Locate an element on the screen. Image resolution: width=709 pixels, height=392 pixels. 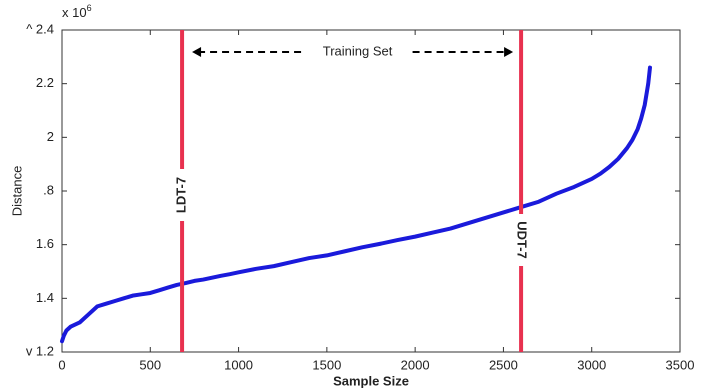
y-tick-label: .8 is located at coordinates (48, 189).